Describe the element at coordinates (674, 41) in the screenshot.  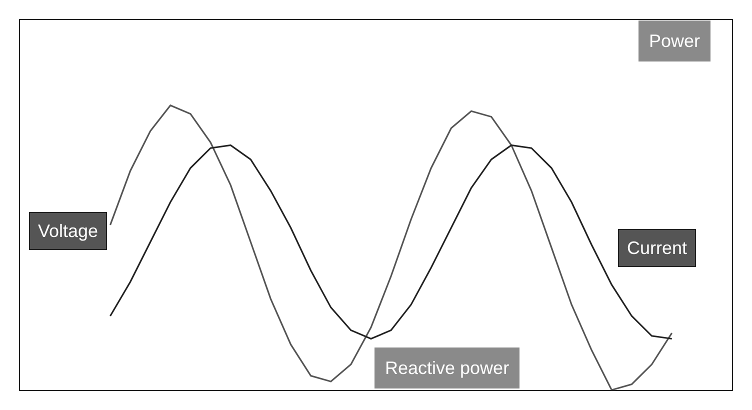
I see `text: Power` at that location.